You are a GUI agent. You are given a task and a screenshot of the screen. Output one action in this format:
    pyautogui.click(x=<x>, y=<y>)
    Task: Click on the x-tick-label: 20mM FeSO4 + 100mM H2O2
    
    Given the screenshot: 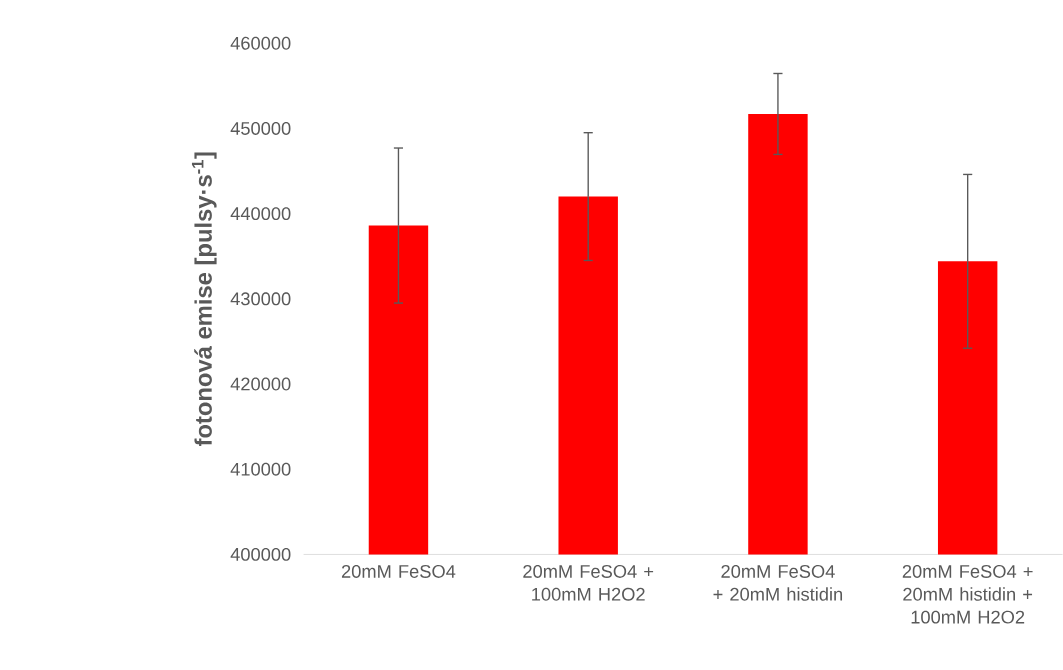 What is the action you would take?
    pyautogui.click(x=588, y=582)
    